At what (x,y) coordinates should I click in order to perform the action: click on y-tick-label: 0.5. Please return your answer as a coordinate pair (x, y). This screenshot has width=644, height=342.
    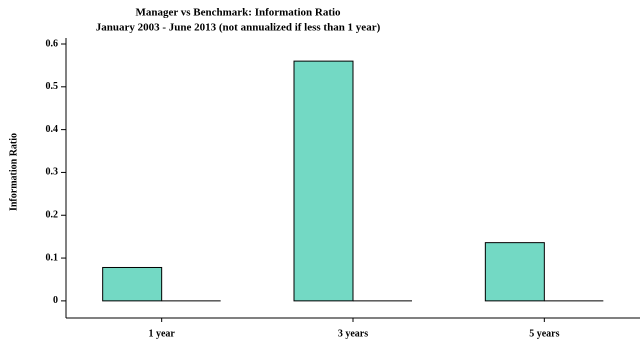
    Looking at the image, I should click on (52, 86).